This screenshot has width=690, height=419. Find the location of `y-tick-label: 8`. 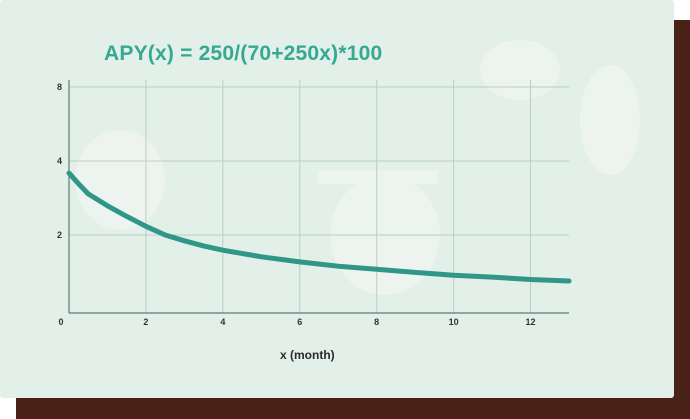

y-tick-label: 8 is located at coordinates (59, 87).